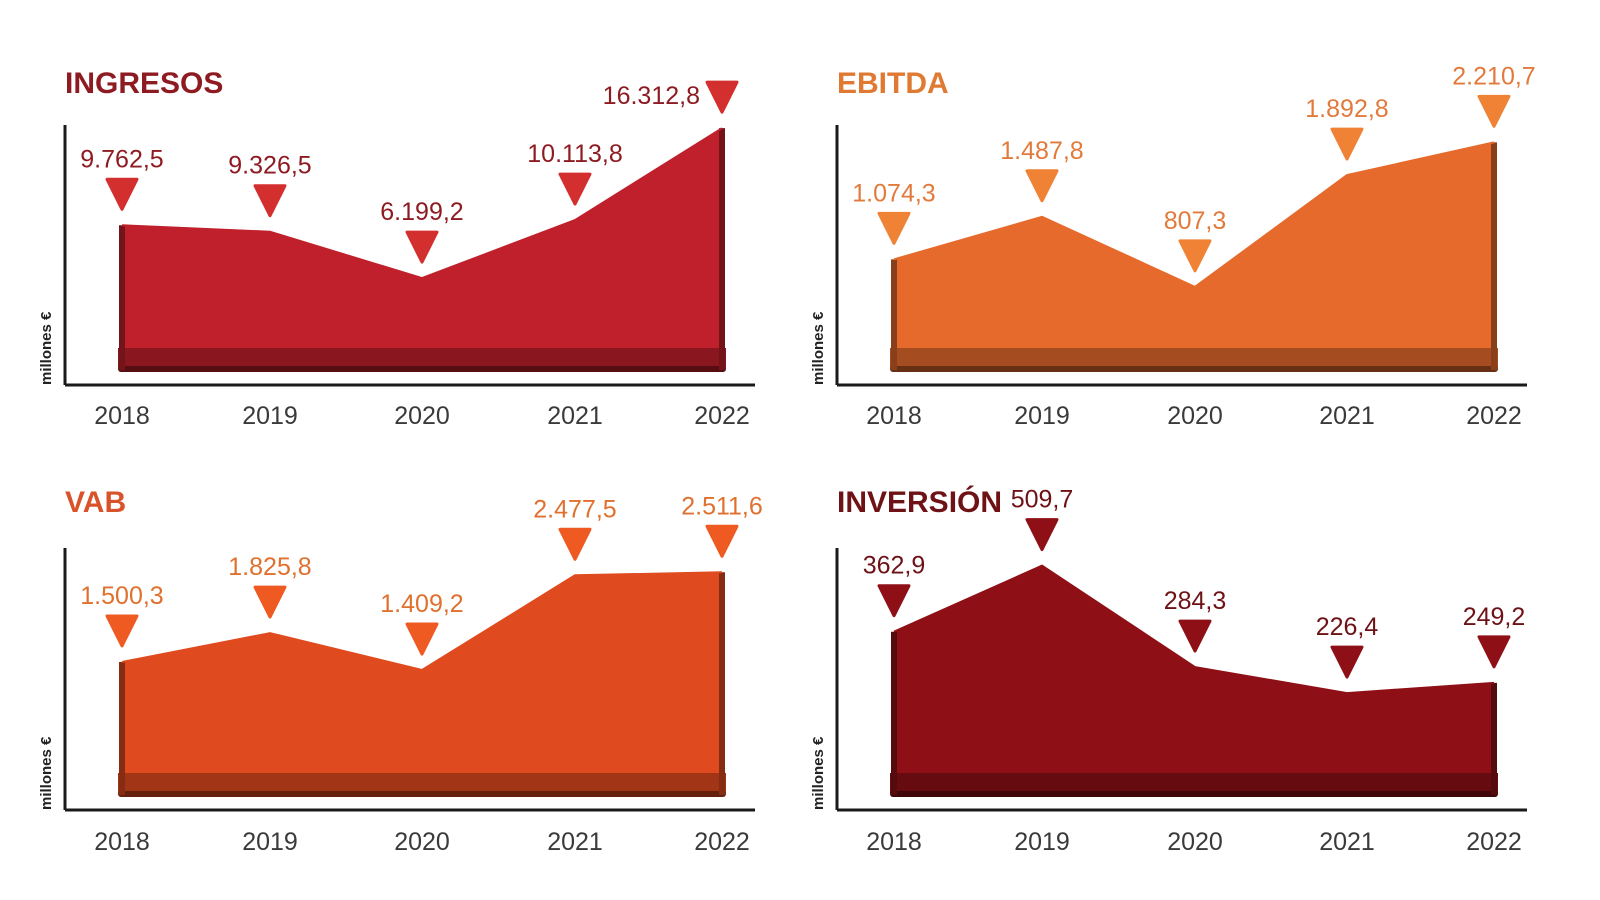  Describe the element at coordinates (121, 159) in the screenshot. I see `data-label: 9.762,5` at that location.